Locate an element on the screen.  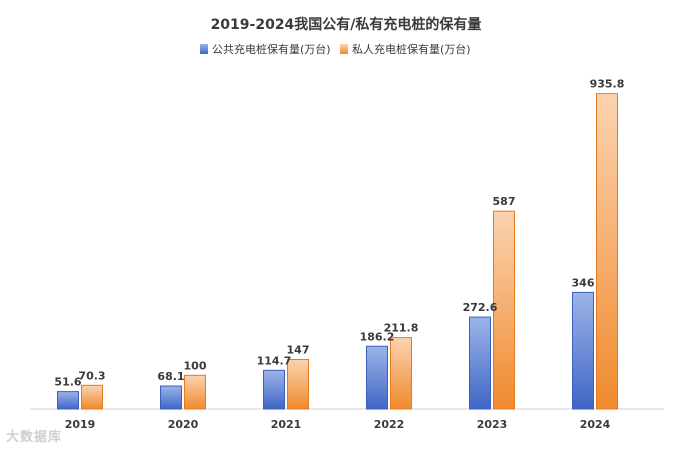
data-label-public-2023: 272.6 is located at coordinates (480, 307).